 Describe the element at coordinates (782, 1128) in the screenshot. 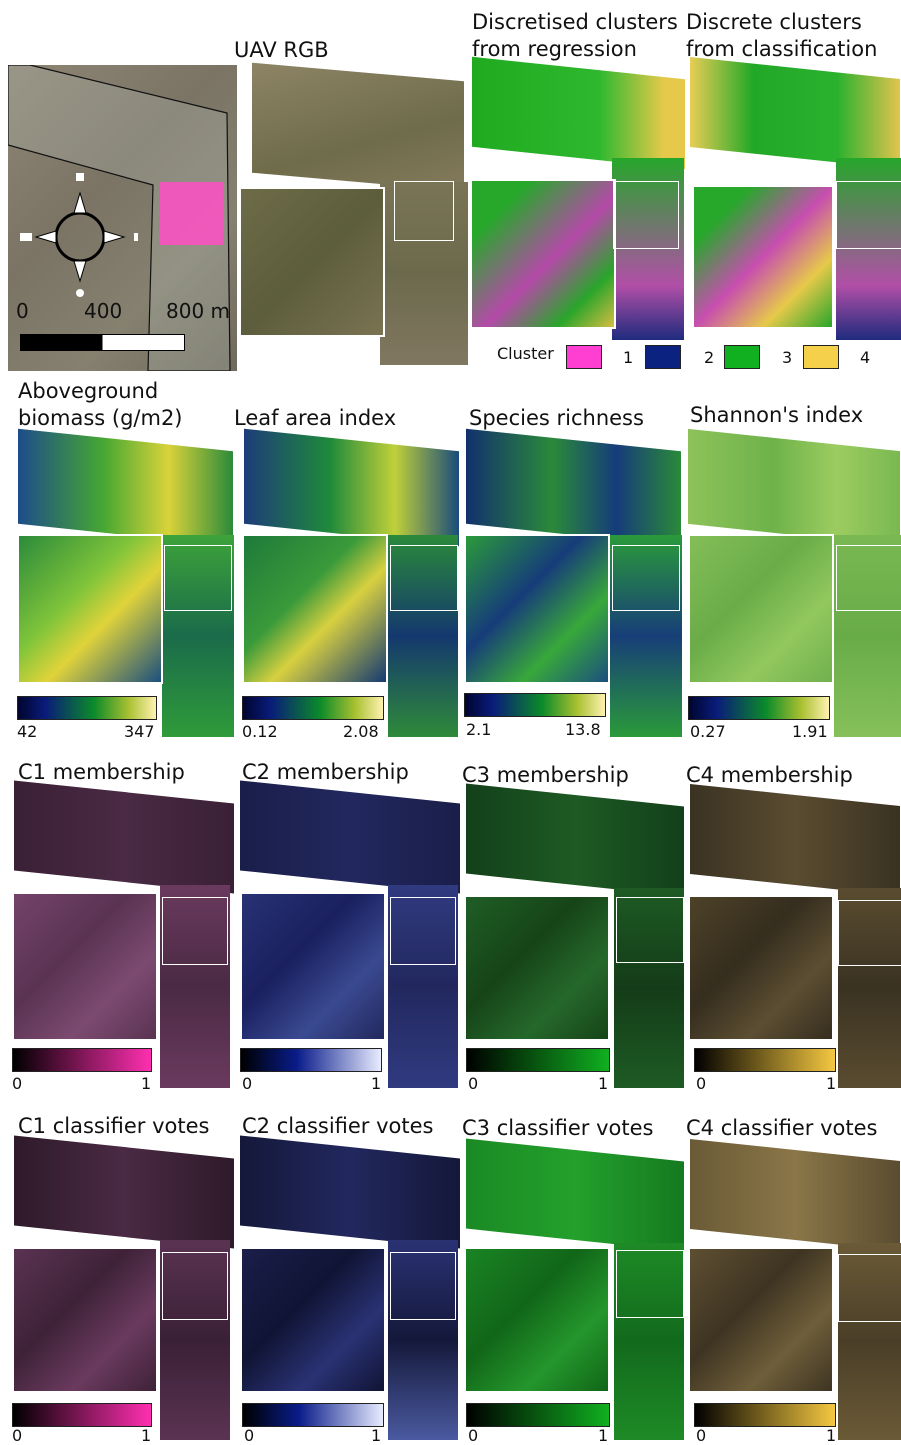

I see `c4-votes-title: C4 classifier votes` at that location.